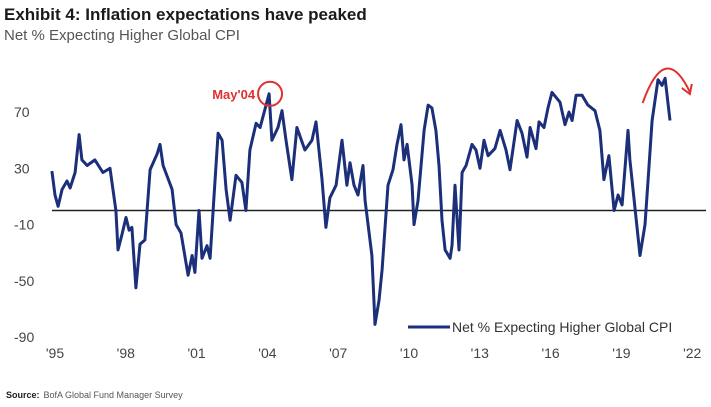 The width and height of the screenshot is (711, 407). Describe the element at coordinates (122, 35) in the screenshot. I see `chart-subtitle: Net % Expecting Higher Global CPI` at that location.